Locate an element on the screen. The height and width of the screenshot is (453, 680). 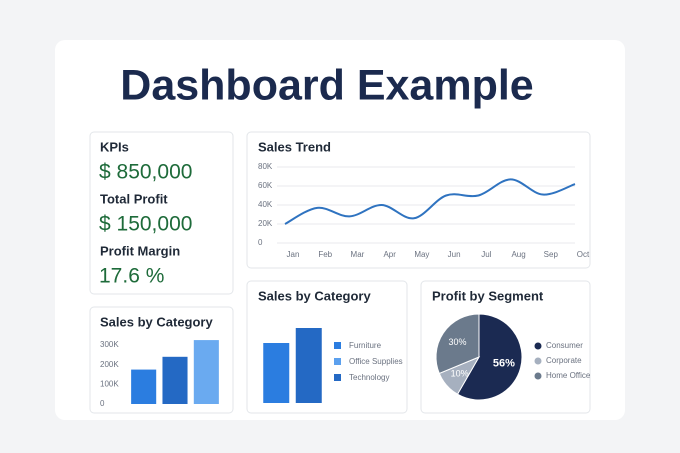
x-tick-label: Jun is located at coordinates (454, 254).